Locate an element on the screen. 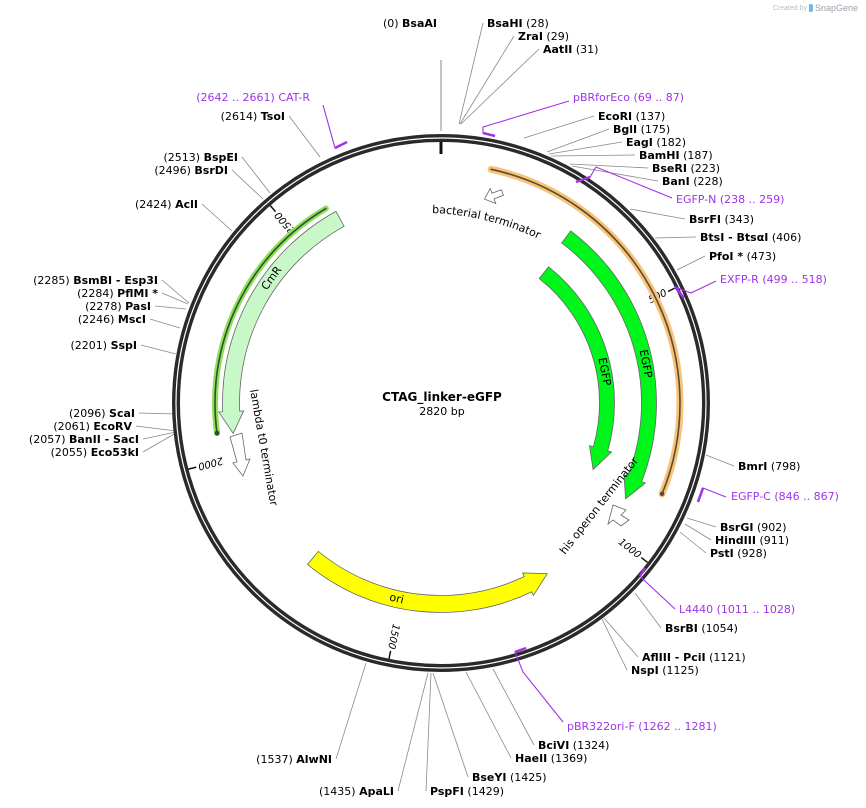 Image resolution: width=866 pixels, height=808 pixels. site-bseri: BseRI (223) is located at coordinates (686, 168).